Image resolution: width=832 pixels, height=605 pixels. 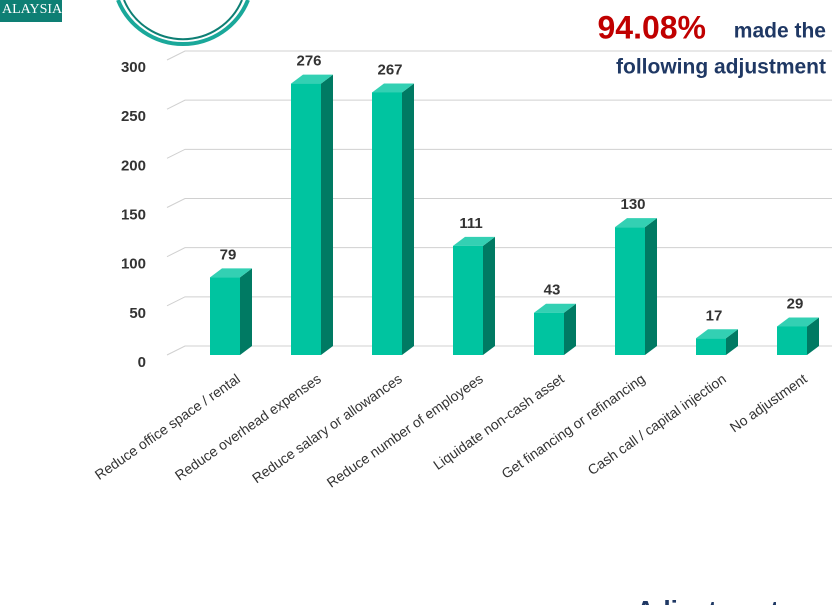 I want to click on y-tick-label: 100, so click(x=133, y=264).